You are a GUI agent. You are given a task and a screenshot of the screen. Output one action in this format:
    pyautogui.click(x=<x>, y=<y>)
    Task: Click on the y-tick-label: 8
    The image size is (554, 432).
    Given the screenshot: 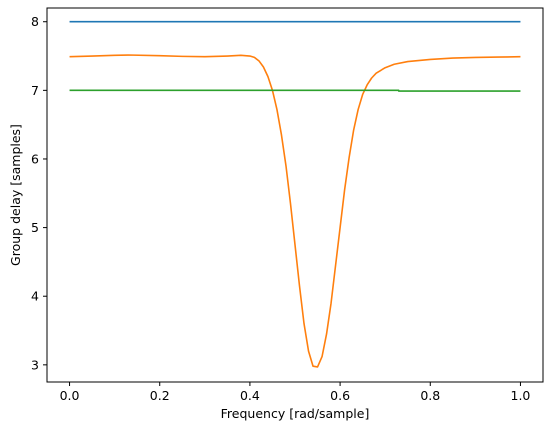 What is the action you would take?
    pyautogui.click(x=35, y=21)
    